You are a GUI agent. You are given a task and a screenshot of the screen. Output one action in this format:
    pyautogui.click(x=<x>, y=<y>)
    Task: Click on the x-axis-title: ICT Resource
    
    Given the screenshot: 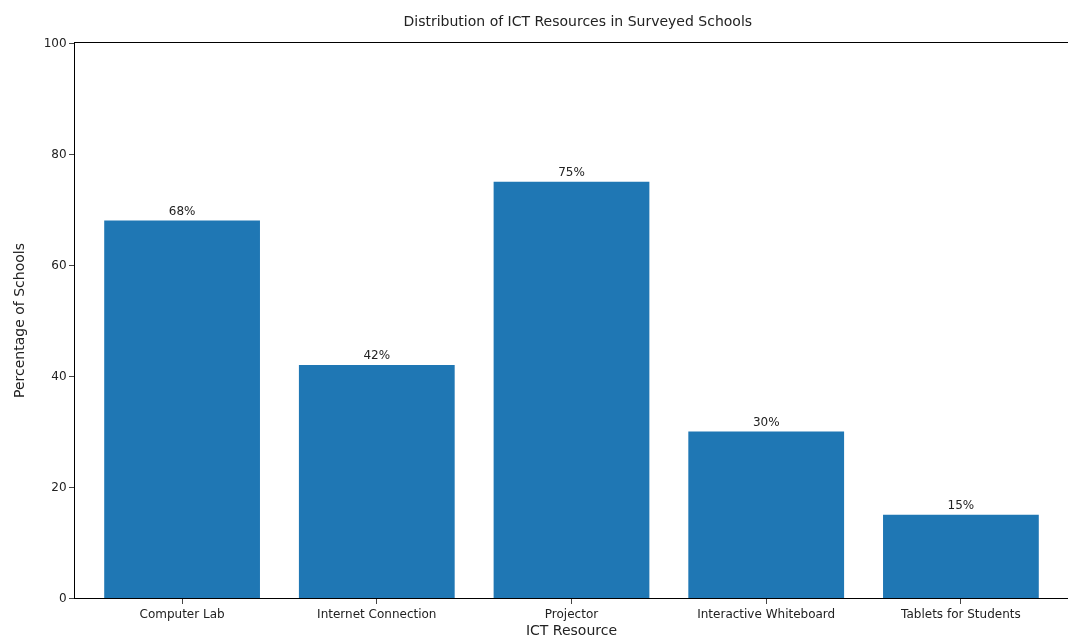 What is the action you would take?
    pyautogui.click(x=571, y=629)
    